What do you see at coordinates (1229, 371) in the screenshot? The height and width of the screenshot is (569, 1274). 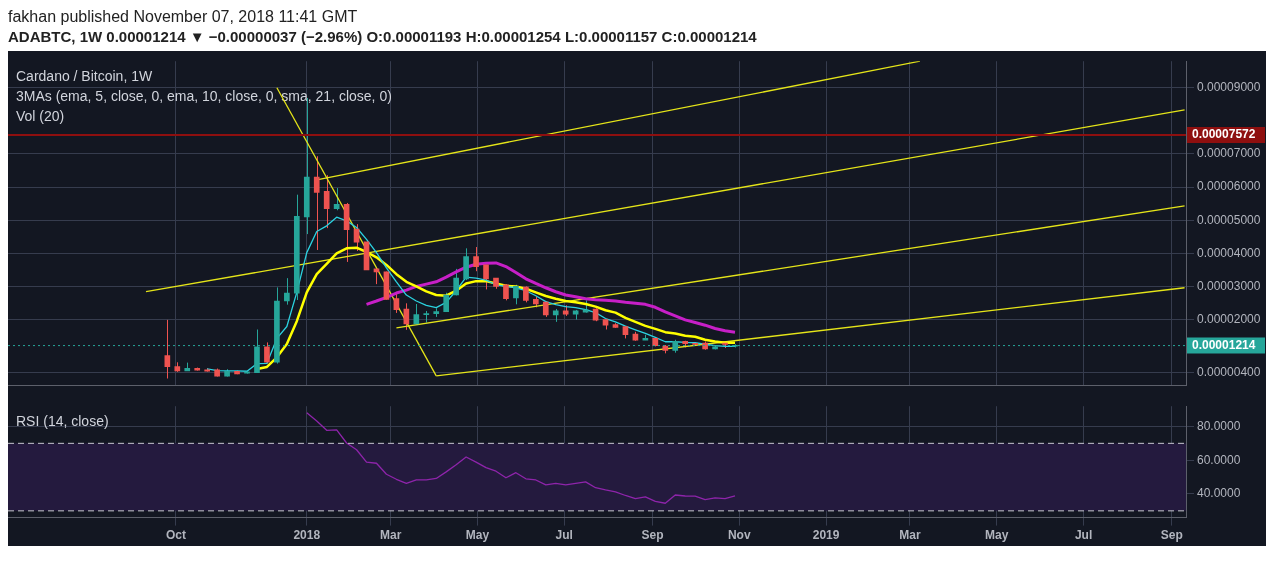 I see `y-tick-label: 0.00000400` at bounding box center [1229, 371].